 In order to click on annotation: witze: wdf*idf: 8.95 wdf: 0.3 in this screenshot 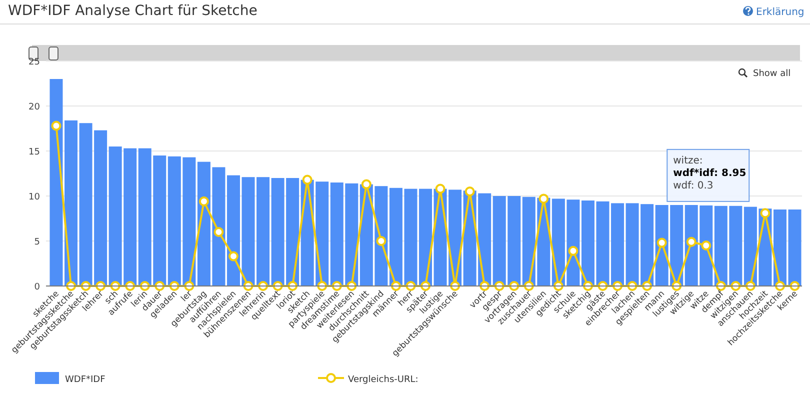, I will do `click(709, 173)`.